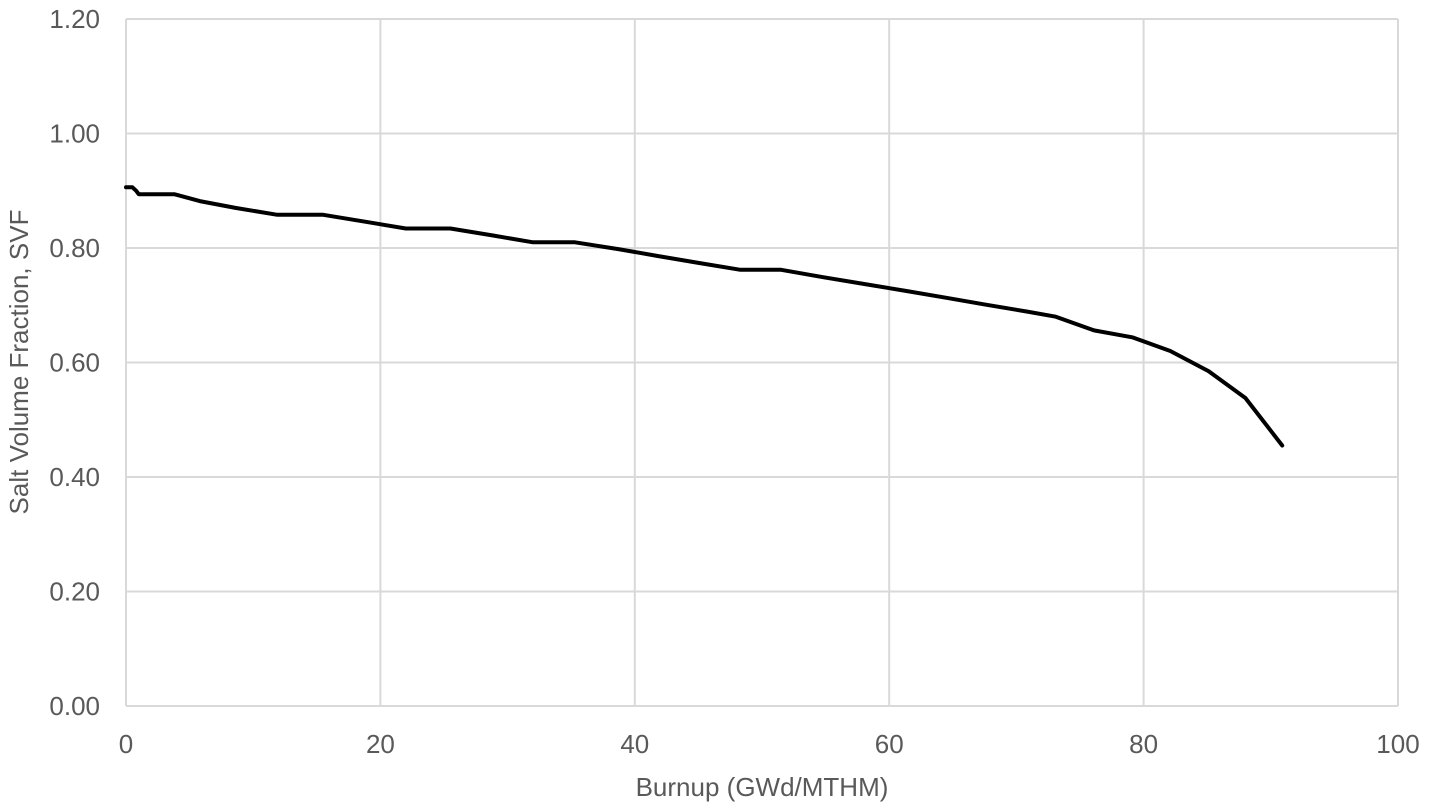 Image resolution: width=1429 pixels, height=806 pixels. I want to click on y-tick-label: 0.00, so click(74, 706).